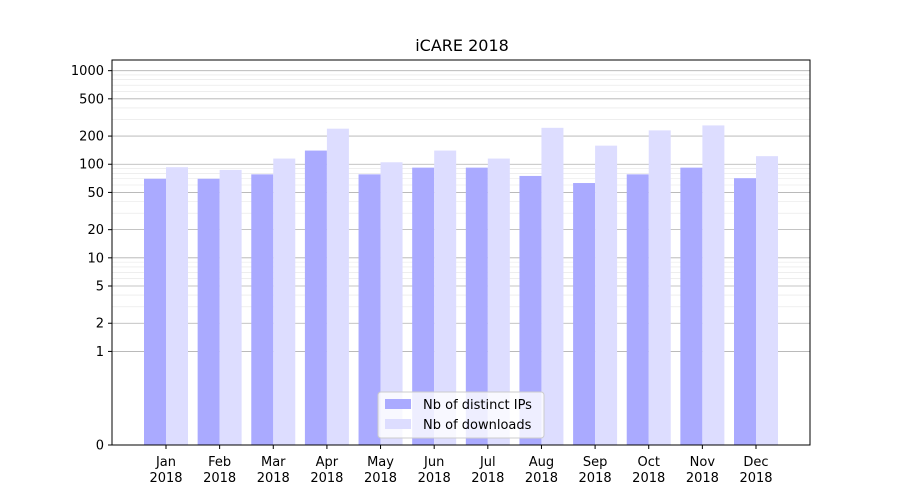 The image size is (900, 500). Describe the element at coordinates (95, 230) in the screenshot. I see `y-tick-label: 20` at that location.